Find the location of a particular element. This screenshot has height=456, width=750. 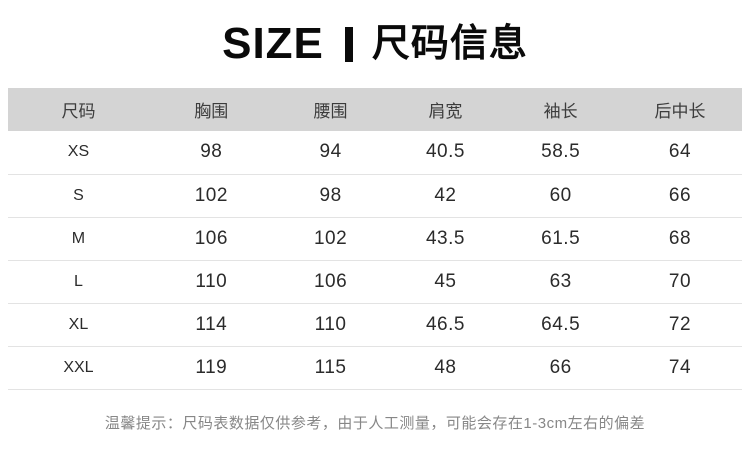

size-cell: XXL is located at coordinates (78, 368).